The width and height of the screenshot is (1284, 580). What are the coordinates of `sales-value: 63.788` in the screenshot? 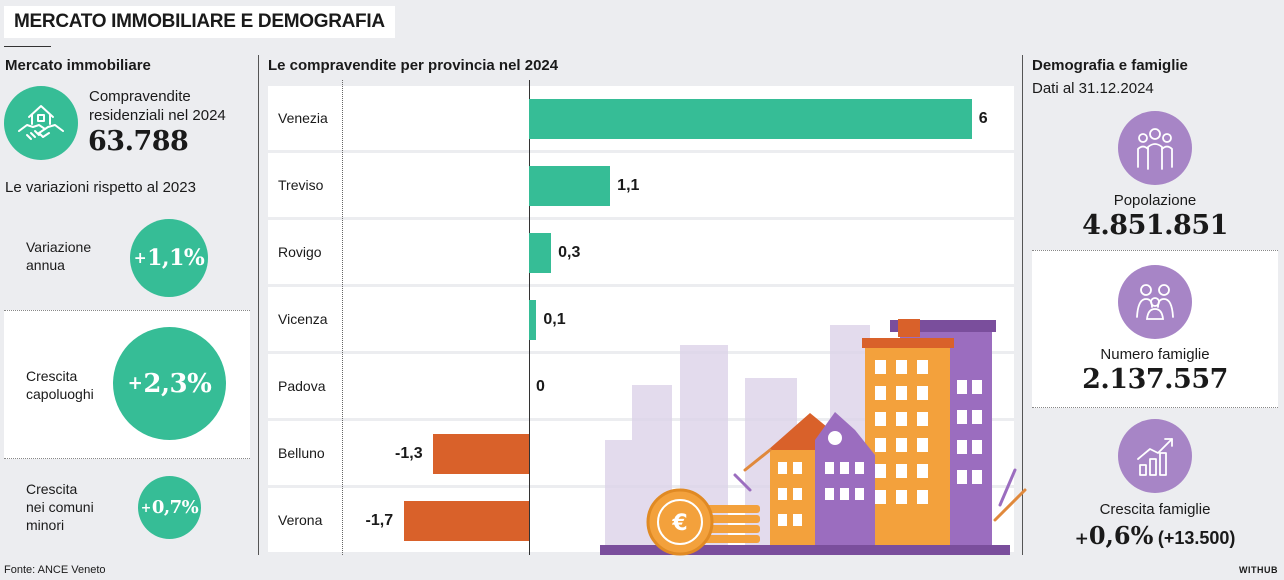 It's located at (138, 141).